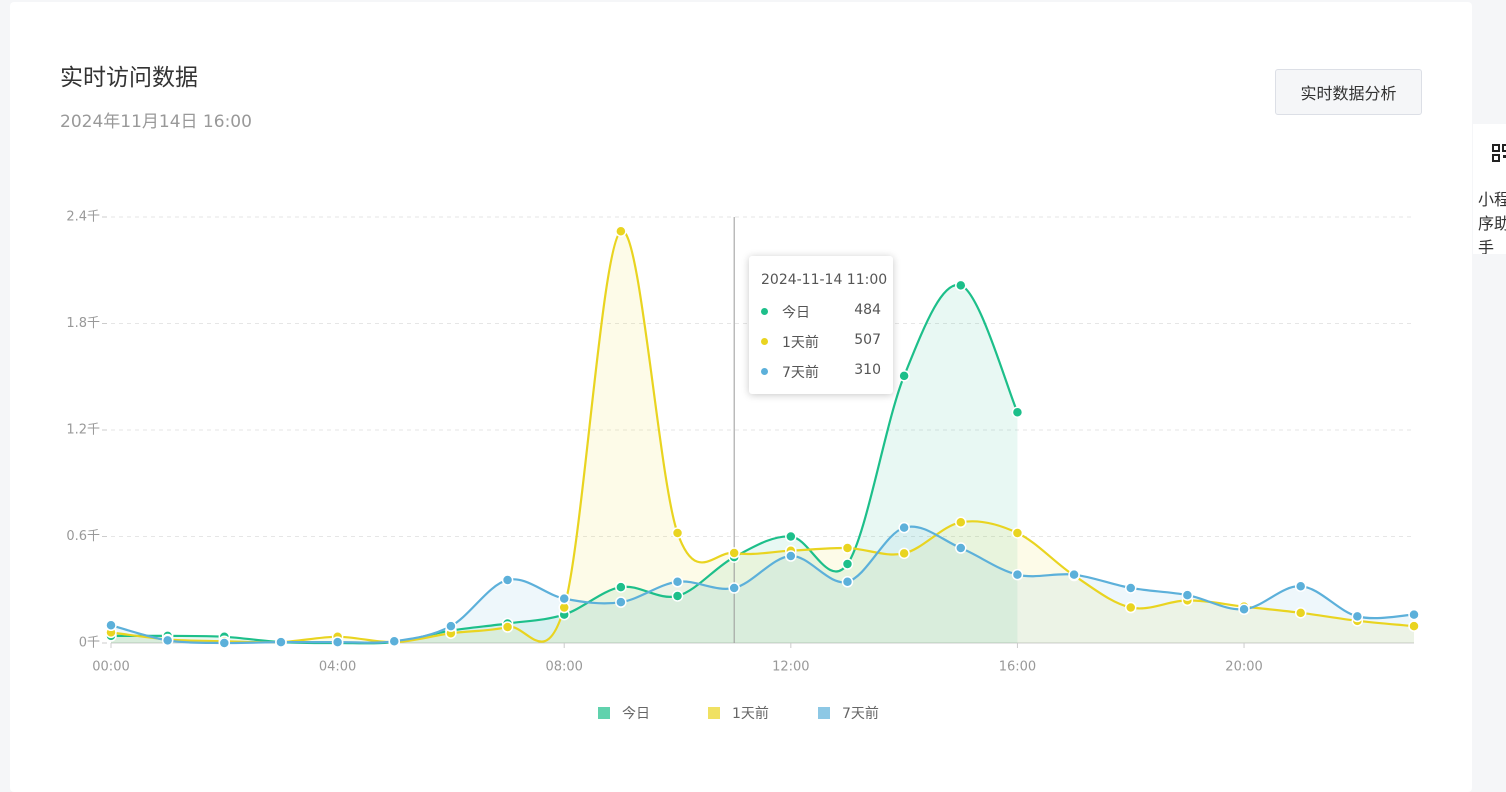  I want to click on x-tick-label: 20:00, so click(1243, 667).